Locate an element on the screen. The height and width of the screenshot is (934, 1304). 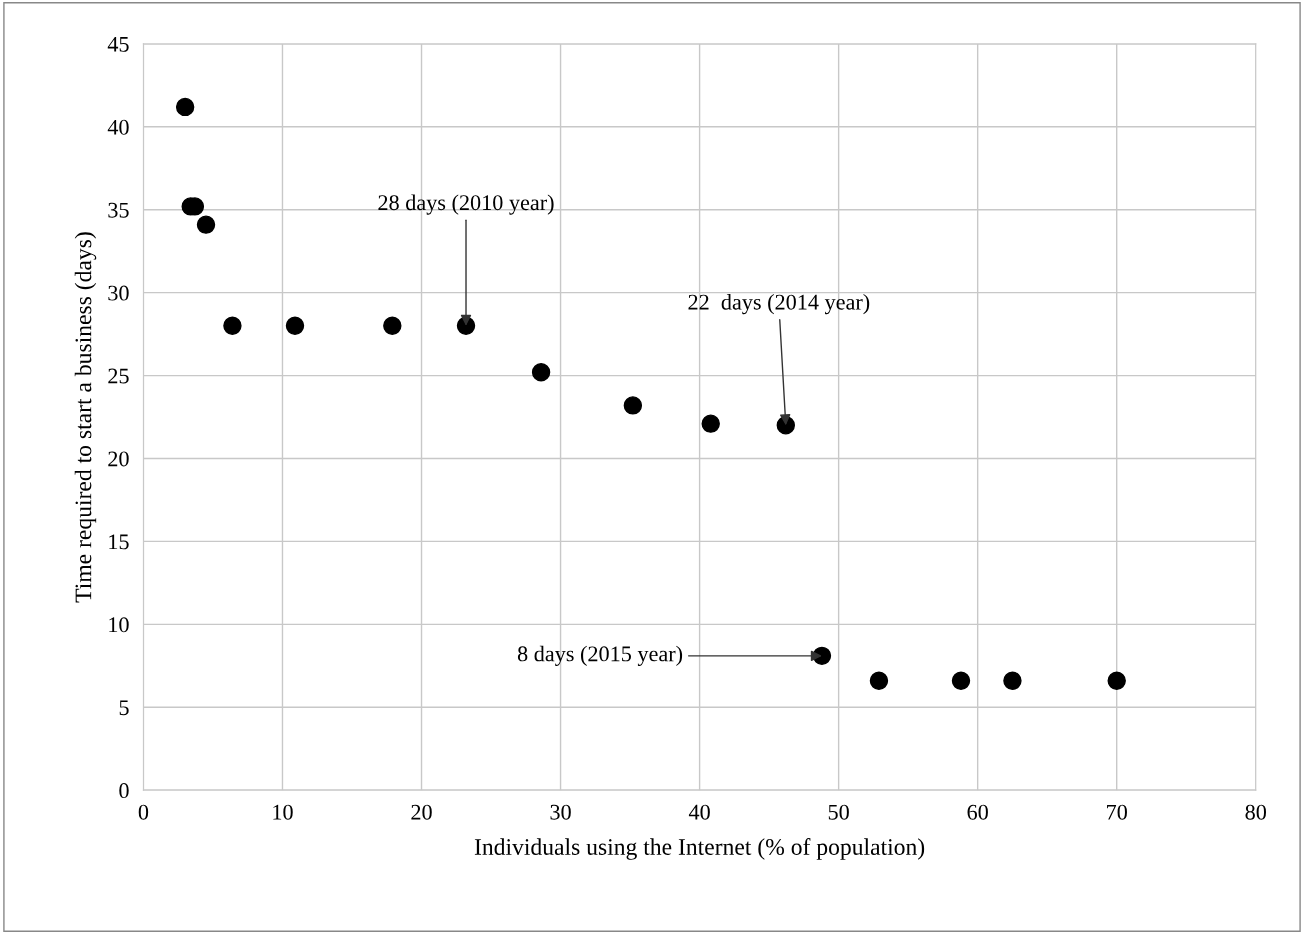
y-tick-label: 35 is located at coordinates (118, 210).